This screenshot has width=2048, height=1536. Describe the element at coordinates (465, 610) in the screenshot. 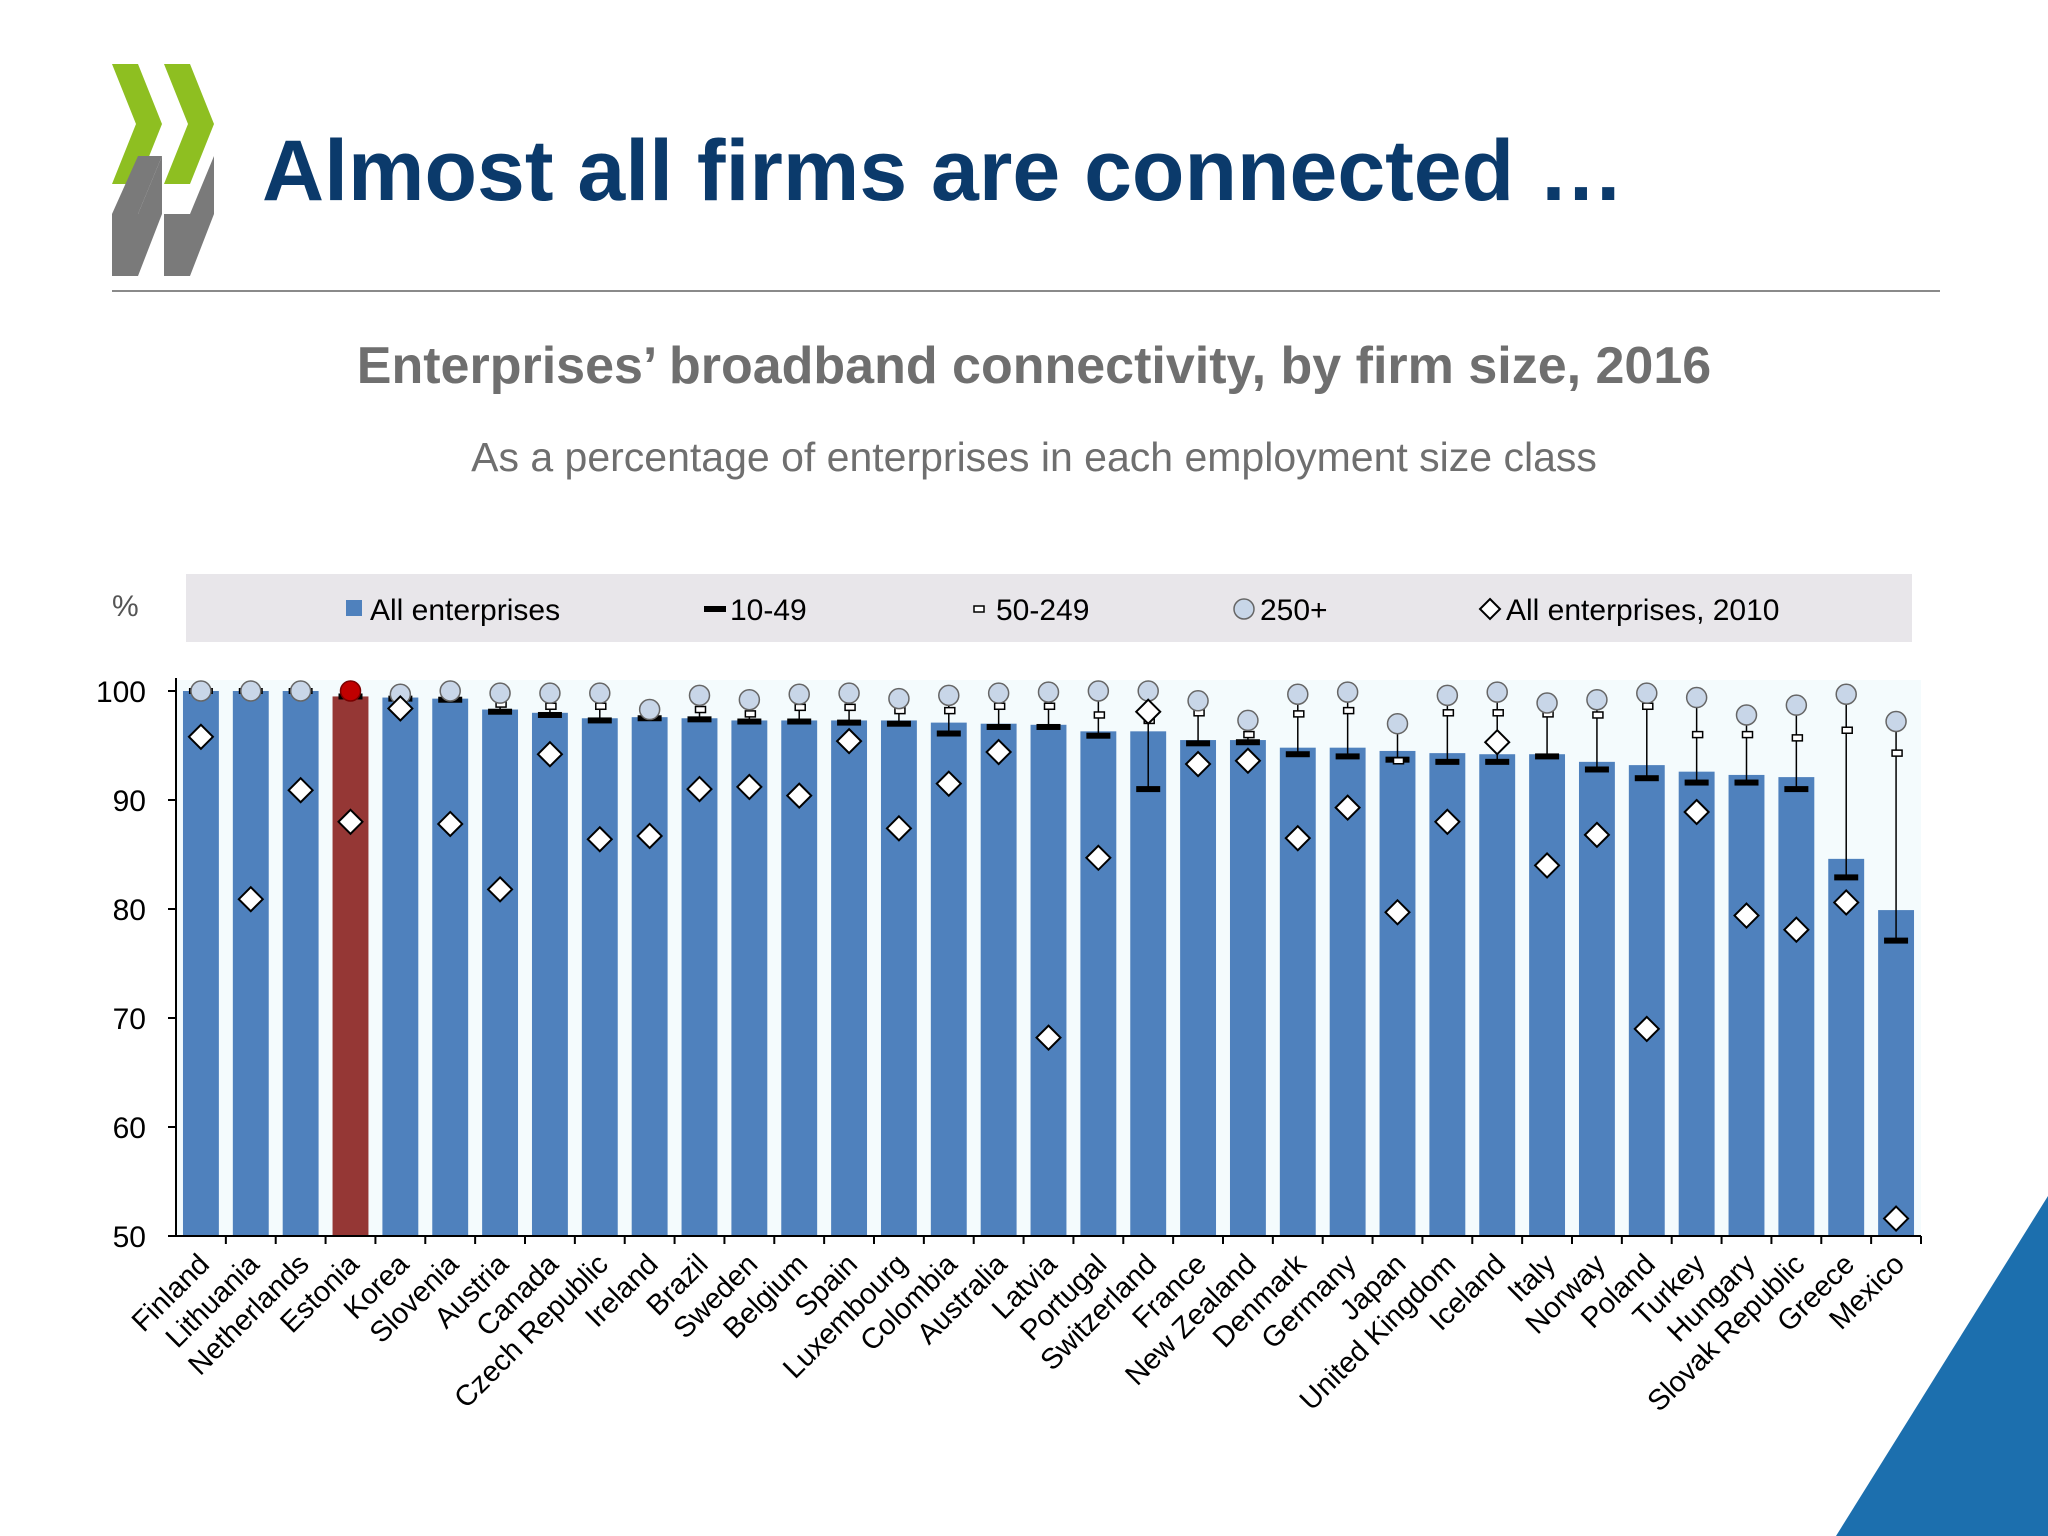

I see `legend-label: All enterprises` at that location.